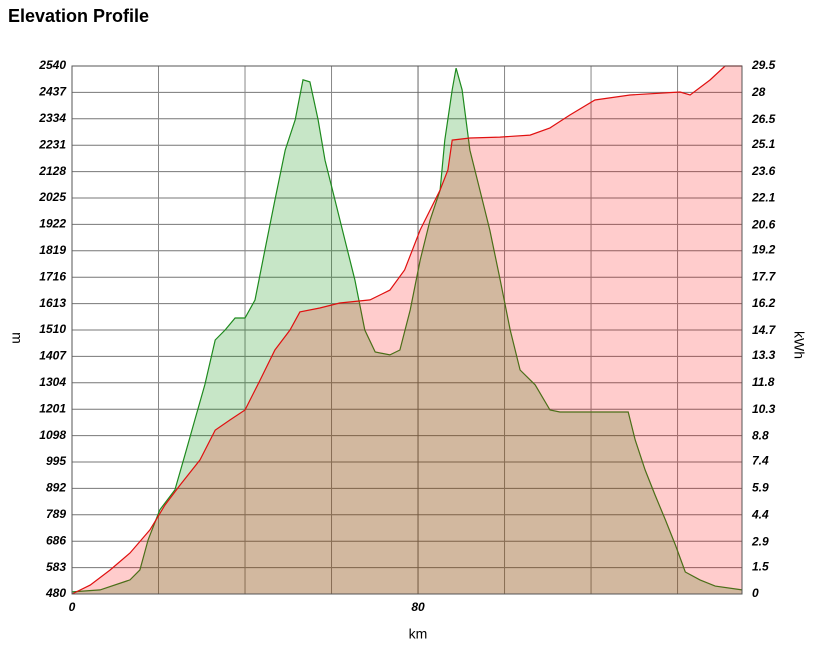  What do you see at coordinates (760, 514) in the screenshot?
I see `y2-tick-label: 4.4` at bounding box center [760, 514].